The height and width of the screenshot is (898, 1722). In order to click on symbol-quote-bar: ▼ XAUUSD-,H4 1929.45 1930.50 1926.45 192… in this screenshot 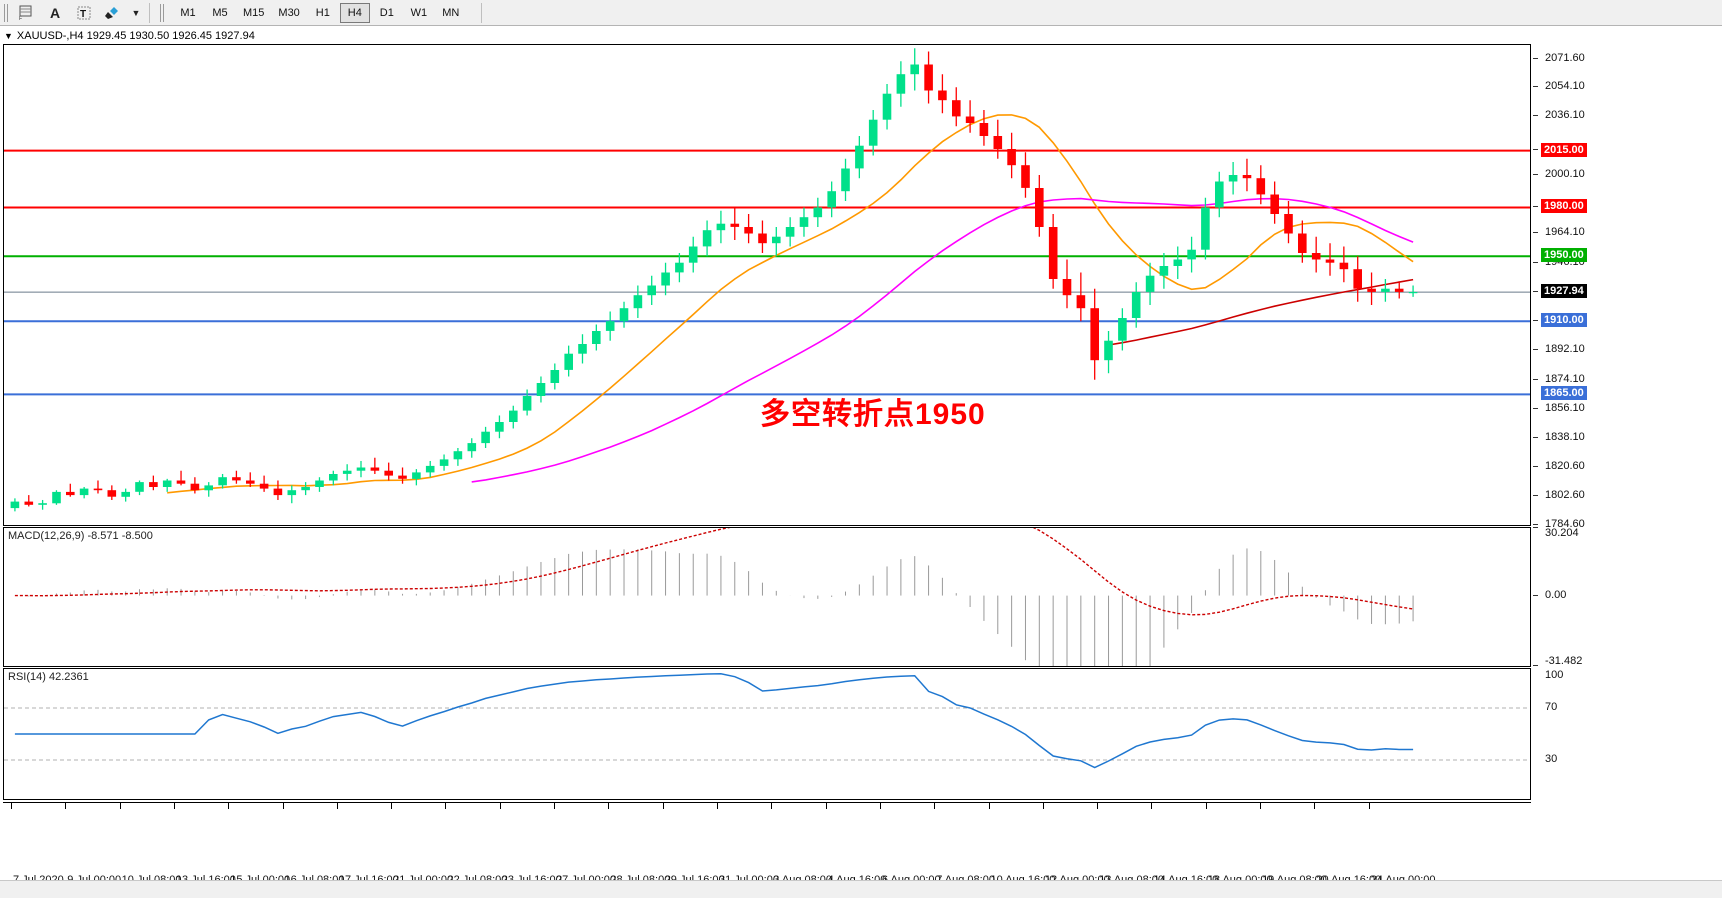, I will do `click(861, 35)`.